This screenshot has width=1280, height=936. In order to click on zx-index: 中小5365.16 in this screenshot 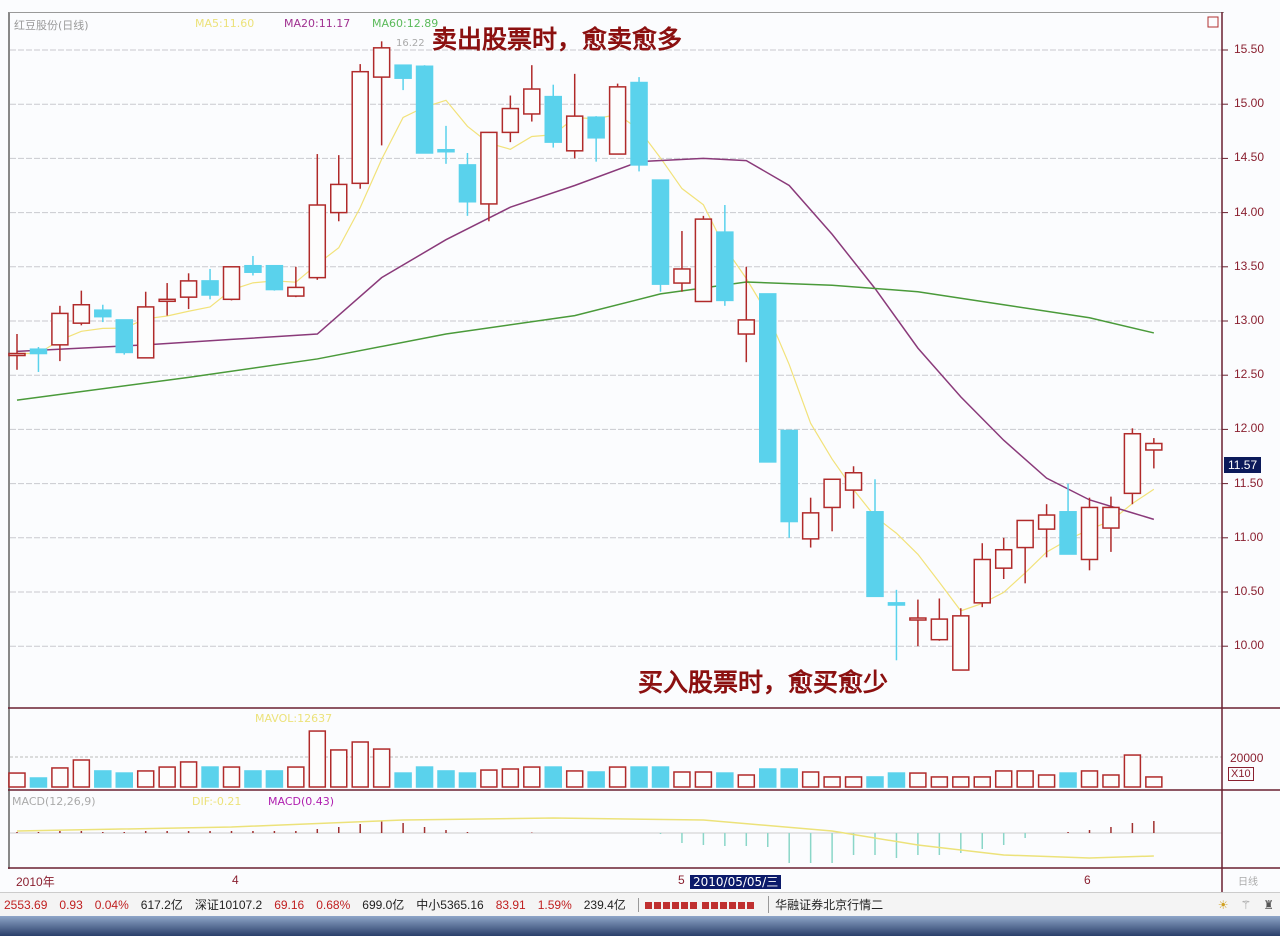, I will do `click(450, 905)`.